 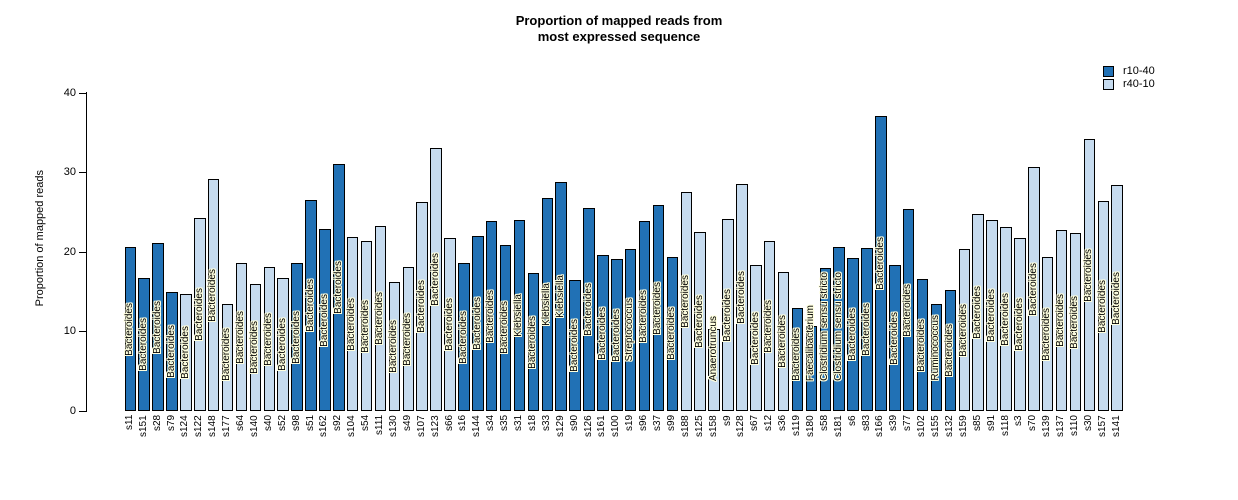 What do you see at coordinates (241, 337) in the screenshot?
I see `bar-genus-label-s64: Bacteroides` at bounding box center [241, 337].